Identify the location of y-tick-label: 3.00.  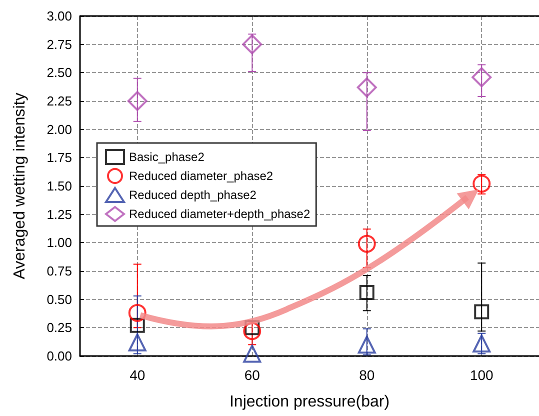
(59, 16).